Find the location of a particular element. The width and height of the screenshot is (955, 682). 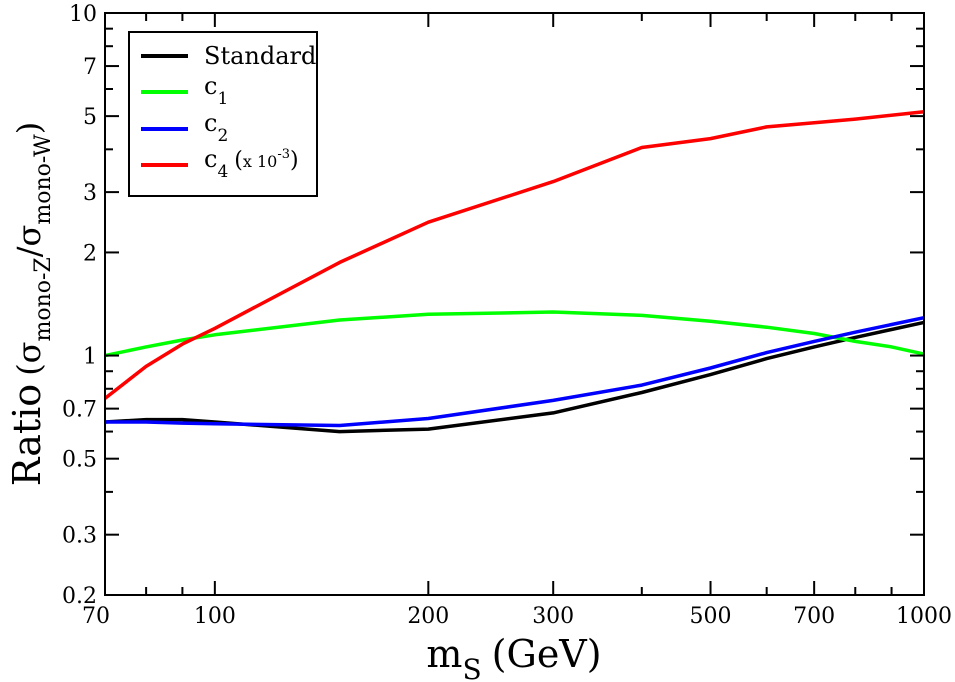

y-axis-title: Ratio(σmono-Z/σmono-W) is located at coordinates (30, 304).